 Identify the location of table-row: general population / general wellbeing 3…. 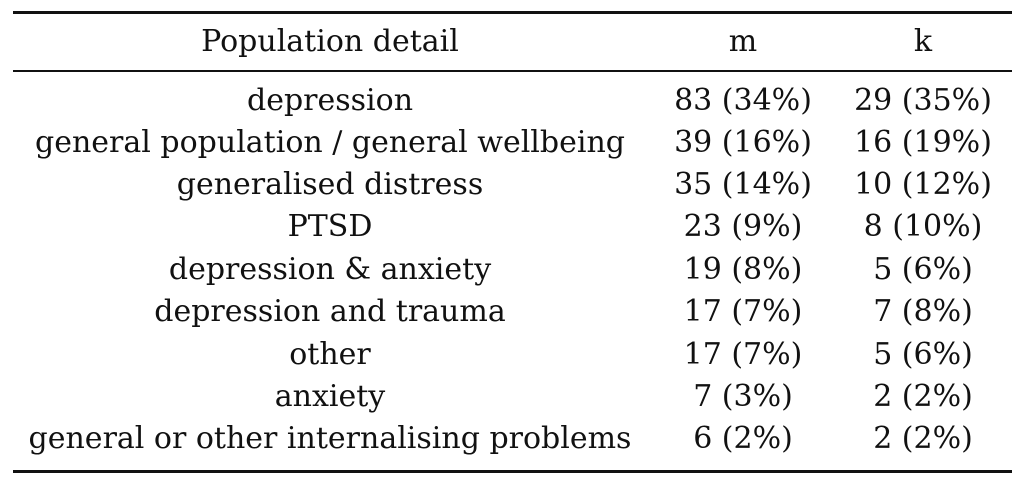
(512, 143).